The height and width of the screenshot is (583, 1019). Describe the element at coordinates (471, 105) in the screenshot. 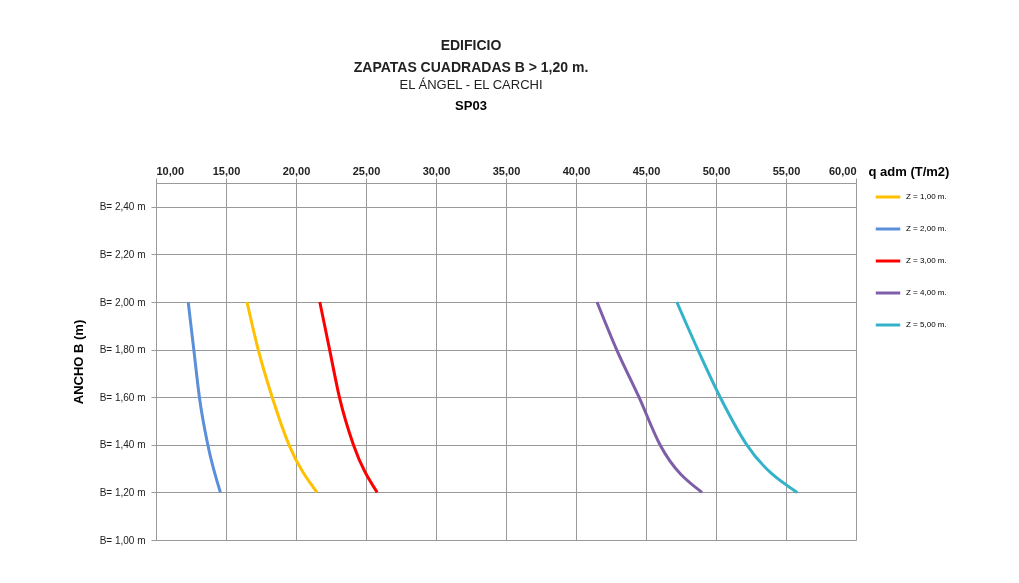

I see `text: SP03` at that location.